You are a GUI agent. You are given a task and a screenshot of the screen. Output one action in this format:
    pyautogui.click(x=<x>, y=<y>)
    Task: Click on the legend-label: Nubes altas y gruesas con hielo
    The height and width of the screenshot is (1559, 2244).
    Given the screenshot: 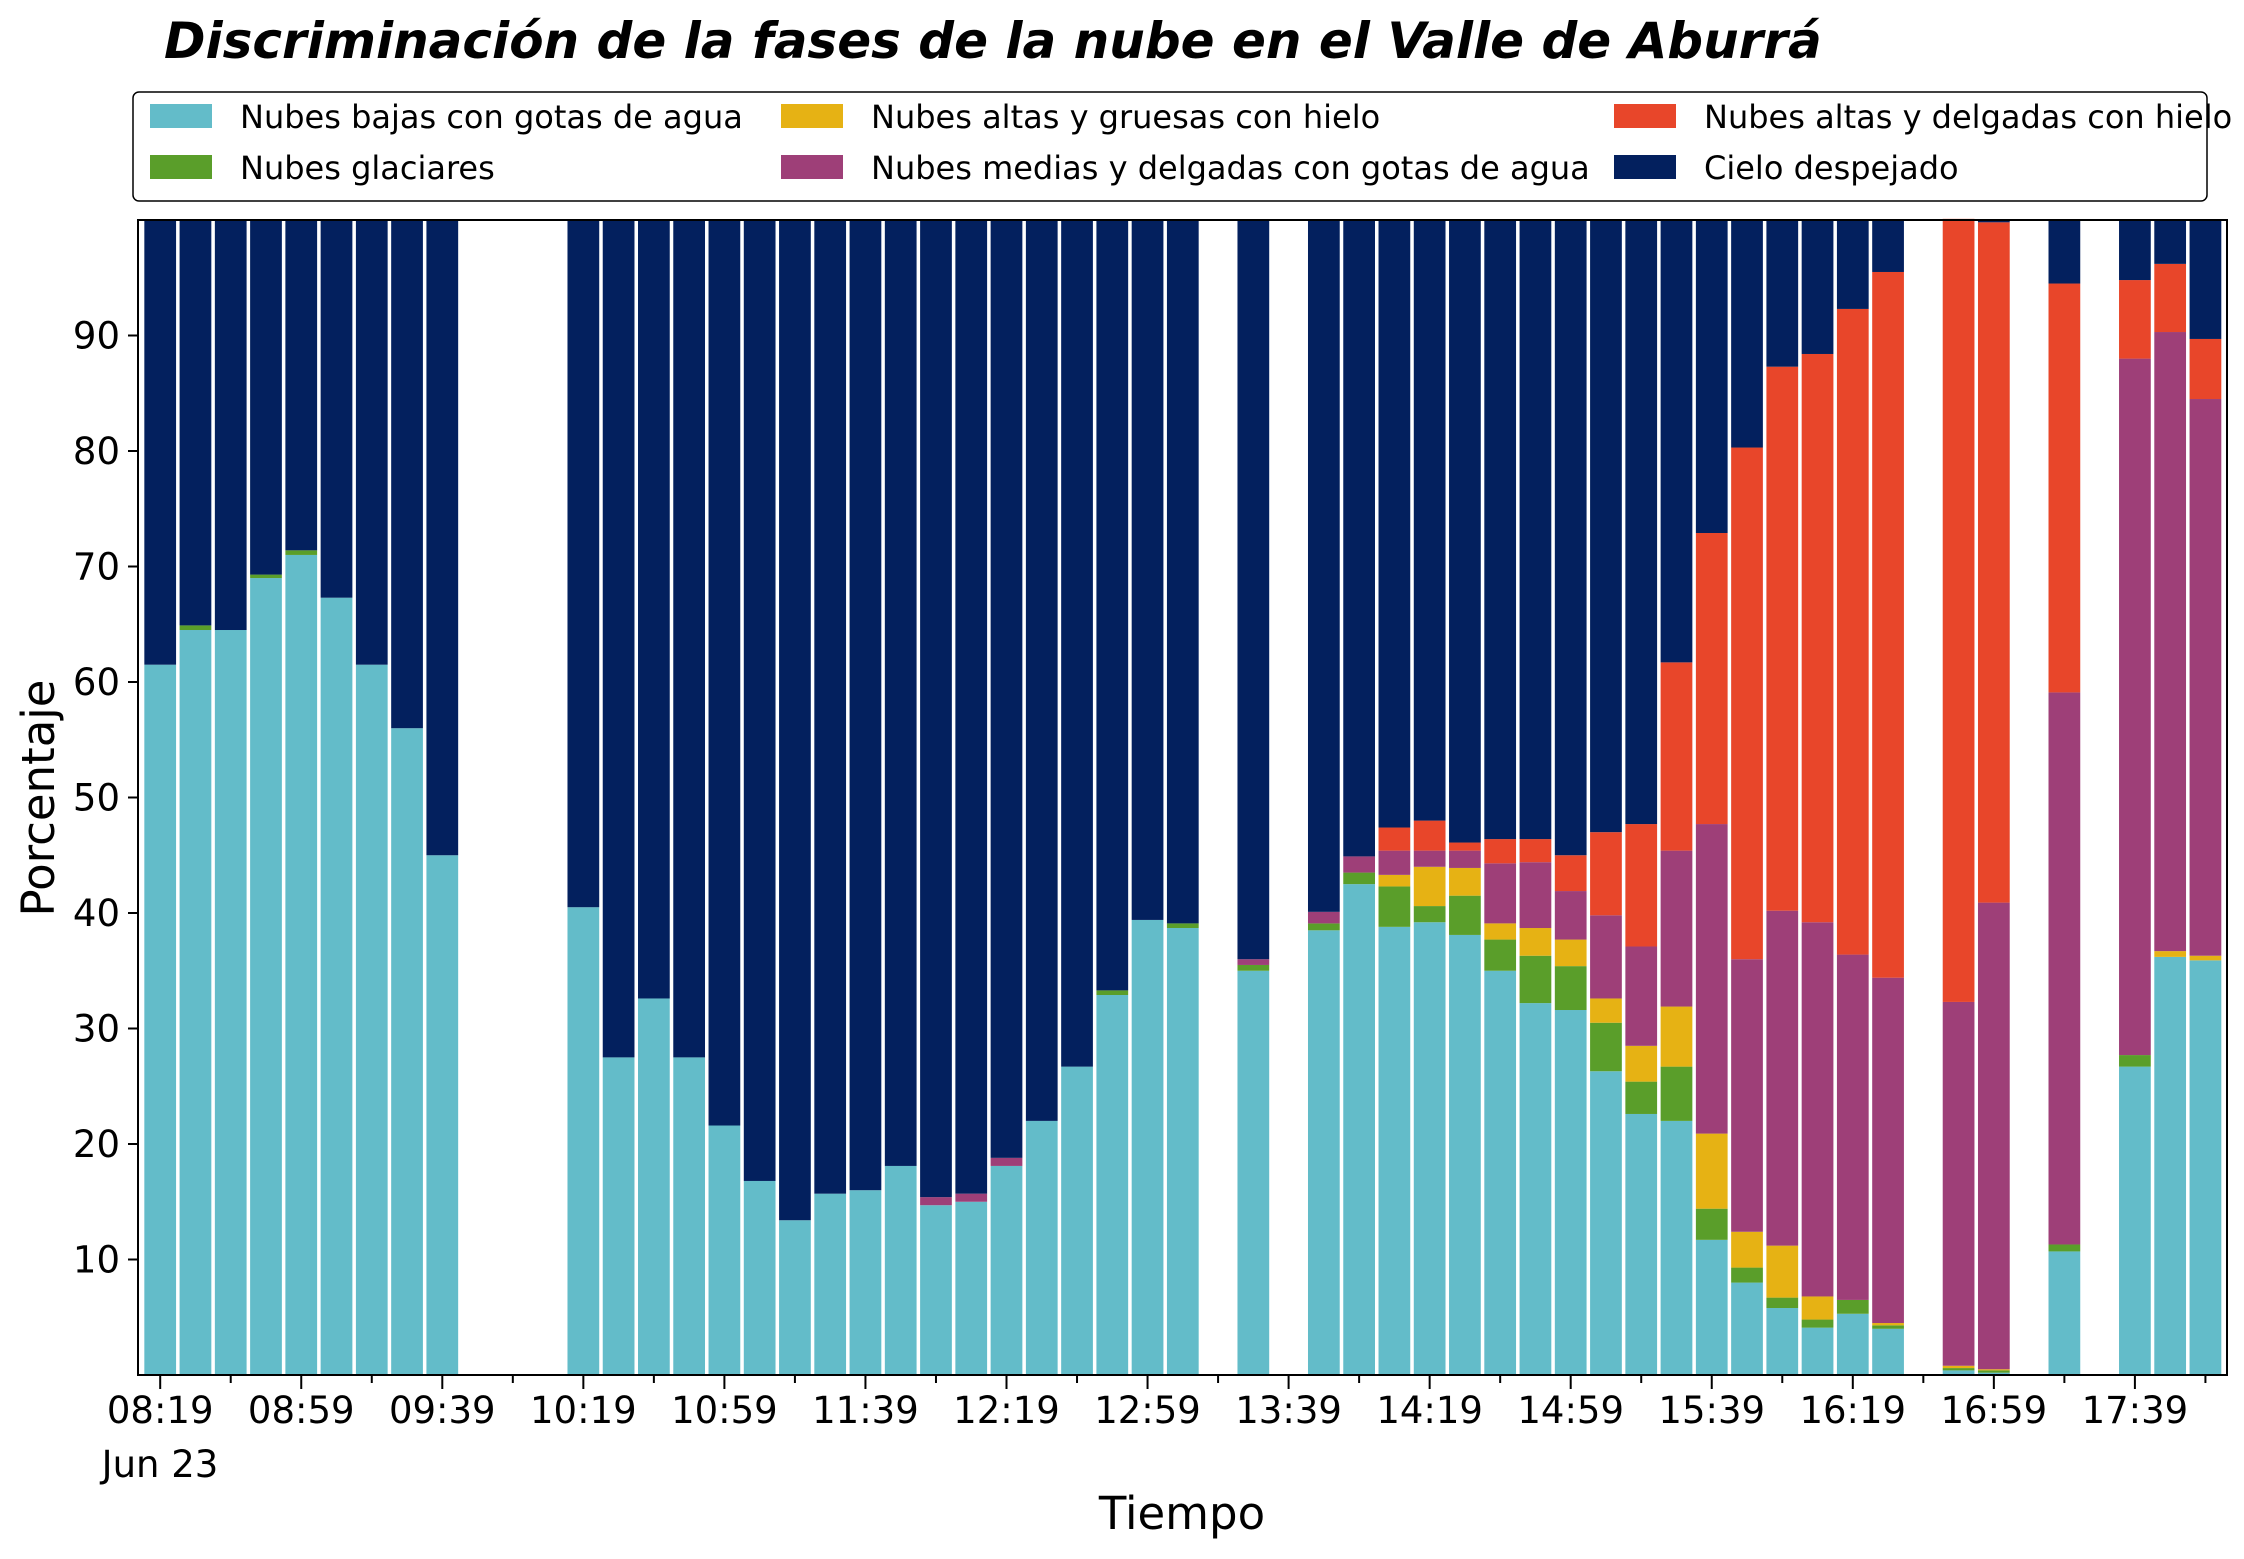 What is the action you would take?
    pyautogui.click(x=1125, y=117)
    